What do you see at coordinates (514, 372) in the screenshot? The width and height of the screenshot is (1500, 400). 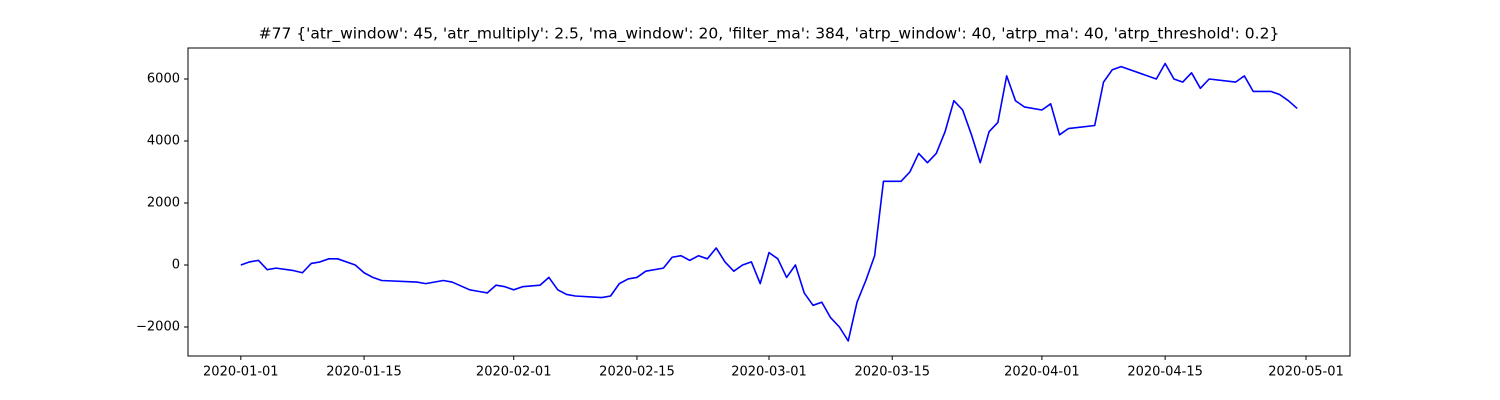 I see `x-tick-label: 2020-02-01` at bounding box center [514, 372].